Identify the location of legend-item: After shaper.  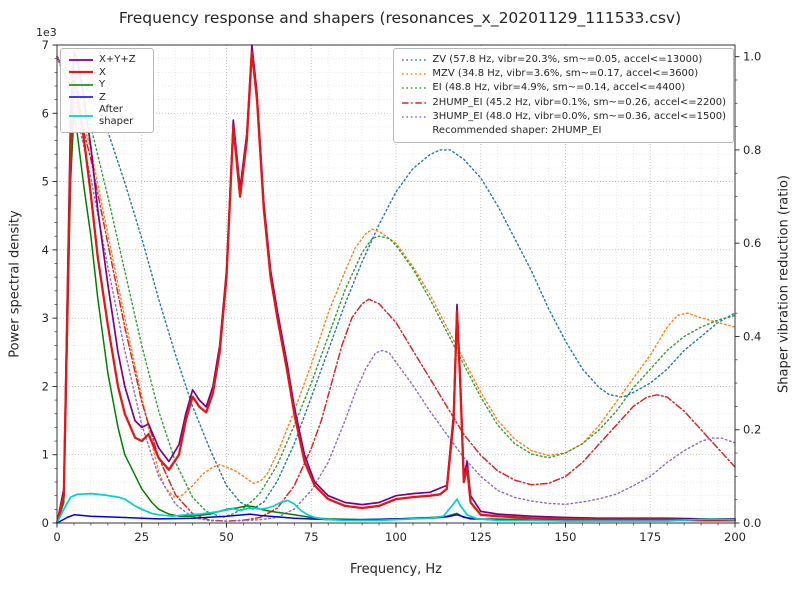
(107, 115).